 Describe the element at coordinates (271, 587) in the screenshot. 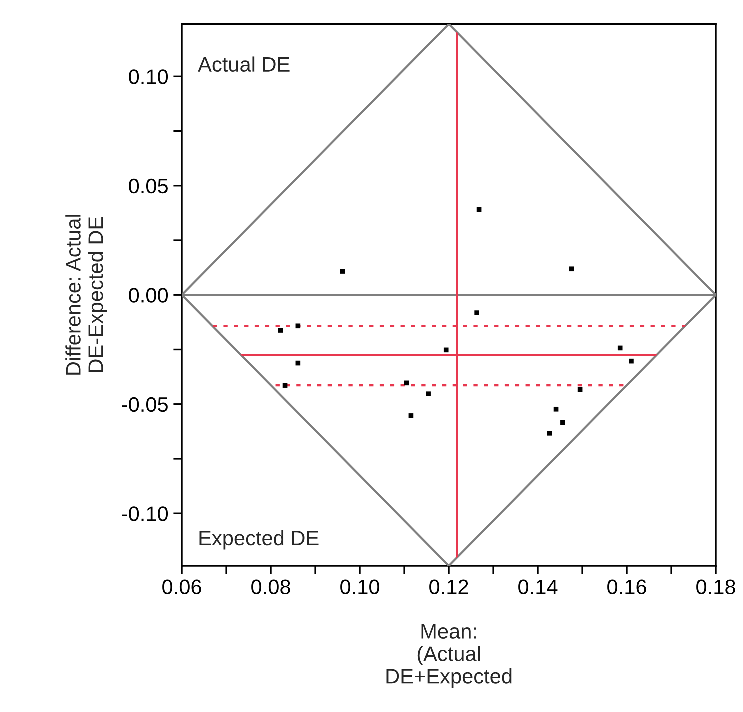

I see `x-tick-label: 0.08` at that location.